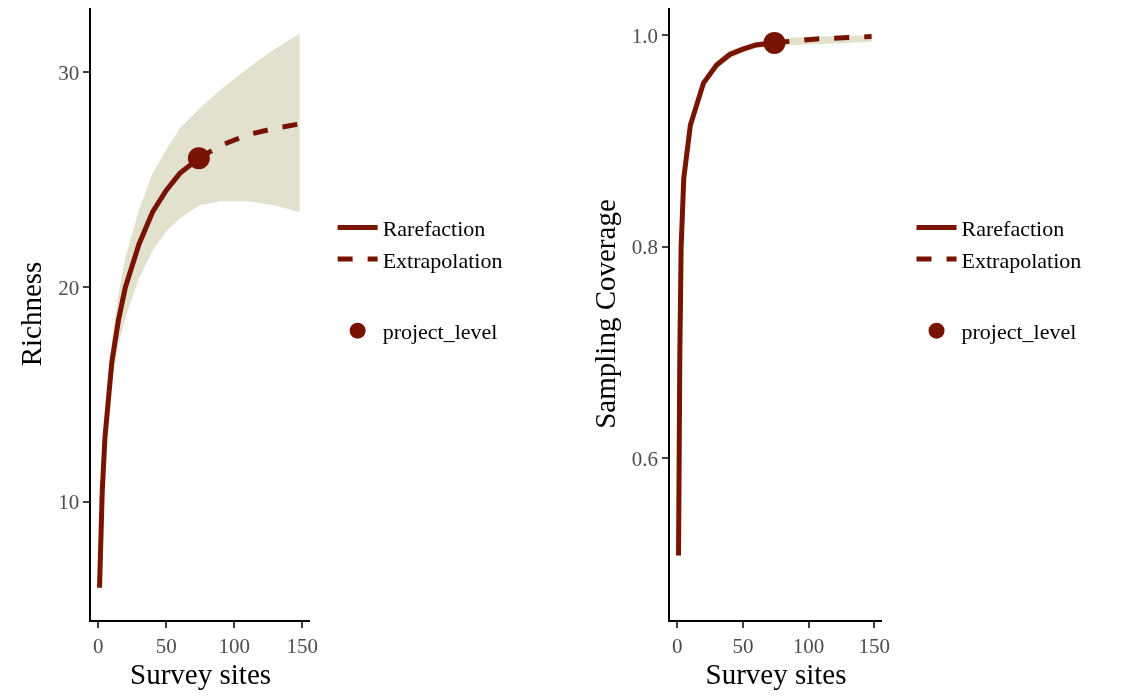 The width and height of the screenshot is (1136, 698). I want to click on y-tick-label: 10, so click(69, 502).